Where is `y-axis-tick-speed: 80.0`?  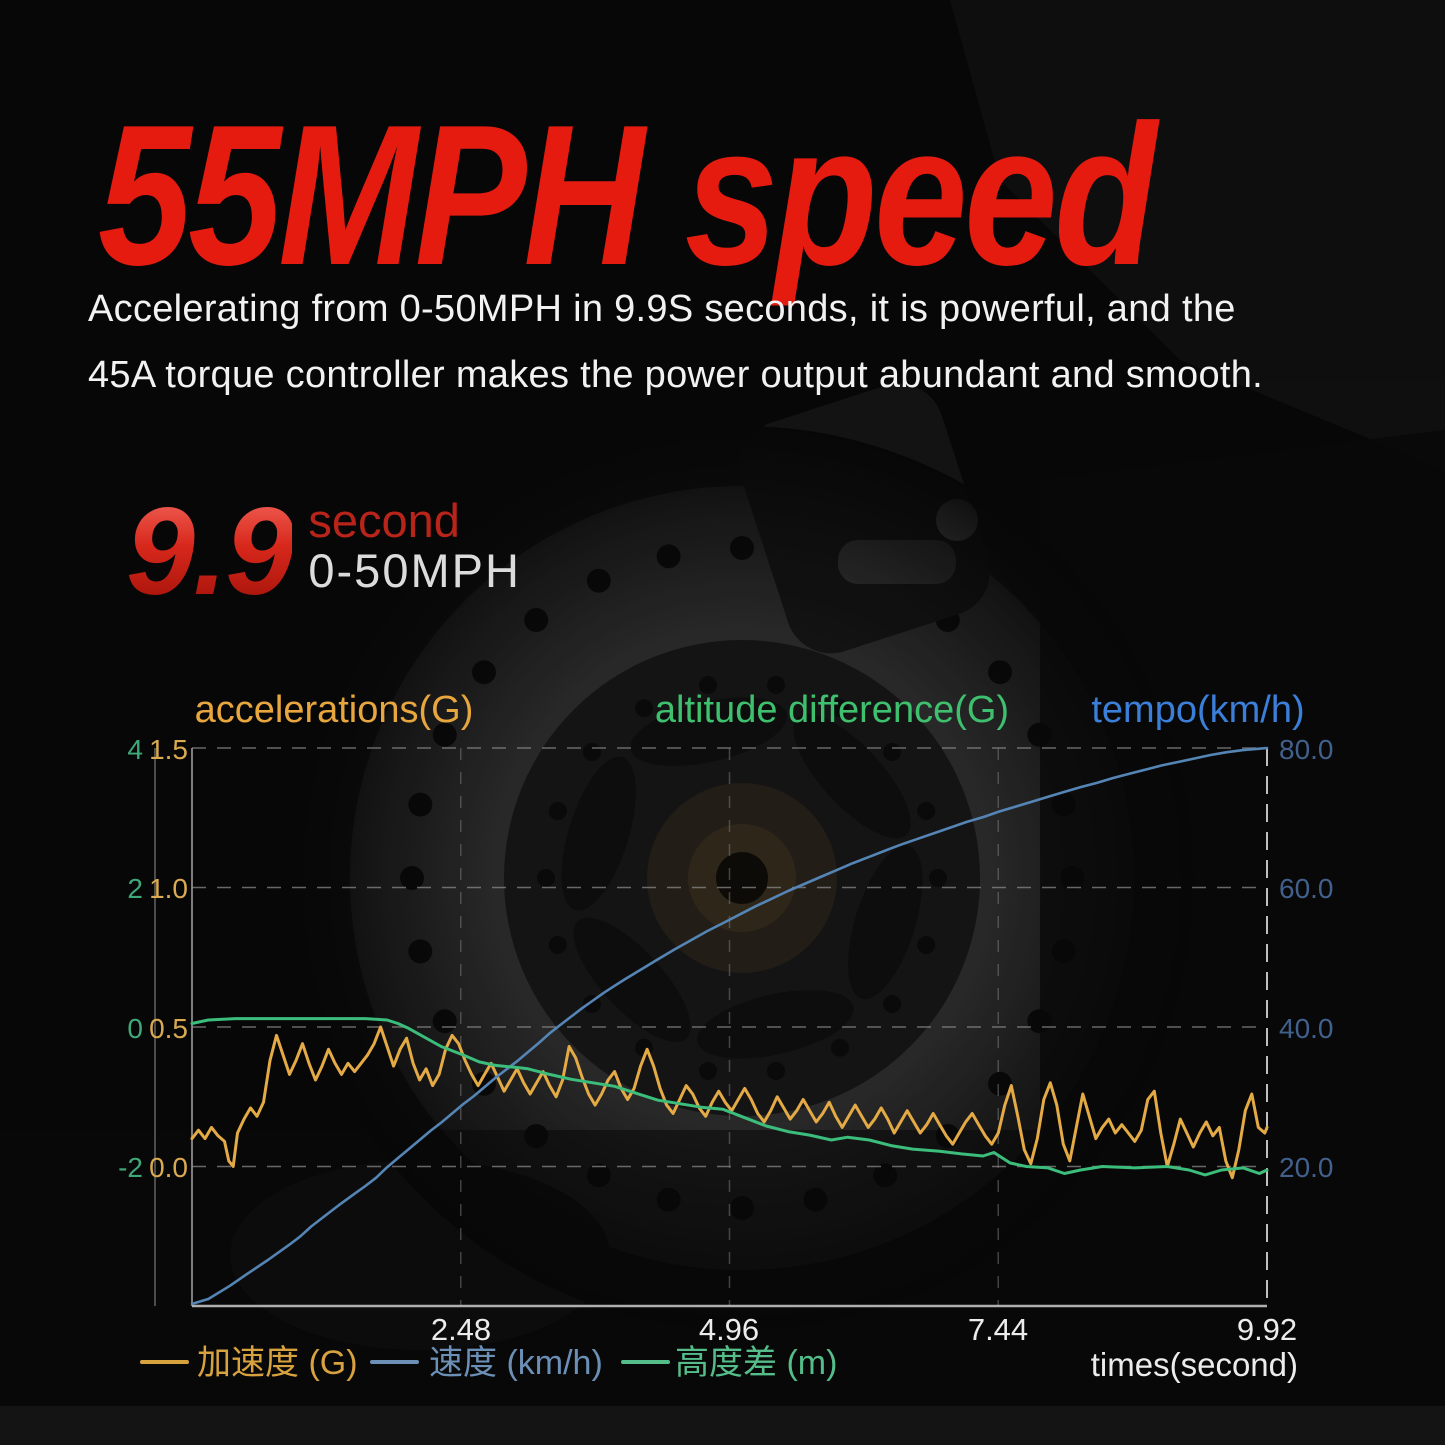
y-axis-tick-speed: 80.0 is located at coordinates (1306, 749).